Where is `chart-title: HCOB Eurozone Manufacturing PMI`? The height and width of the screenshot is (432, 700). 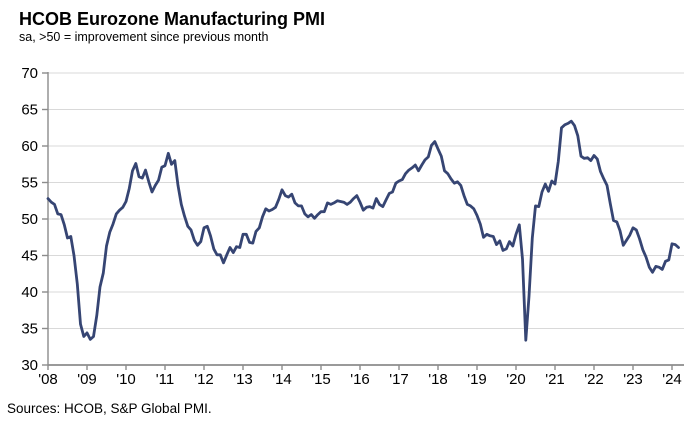
chart-title: HCOB Eurozone Manufacturing PMI is located at coordinates (172, 19).